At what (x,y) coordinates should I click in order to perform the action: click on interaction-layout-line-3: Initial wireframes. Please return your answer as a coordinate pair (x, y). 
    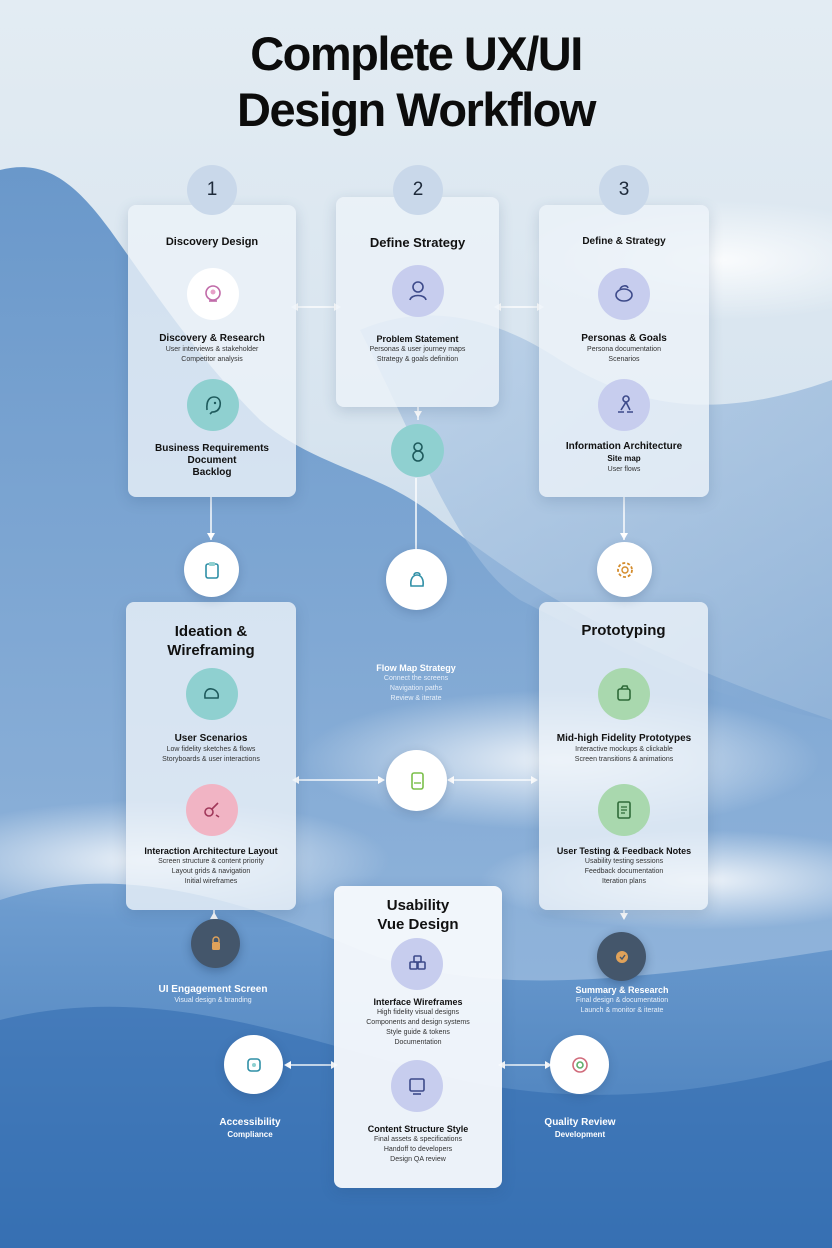
    Looking at the image, I should click on (211, 881).